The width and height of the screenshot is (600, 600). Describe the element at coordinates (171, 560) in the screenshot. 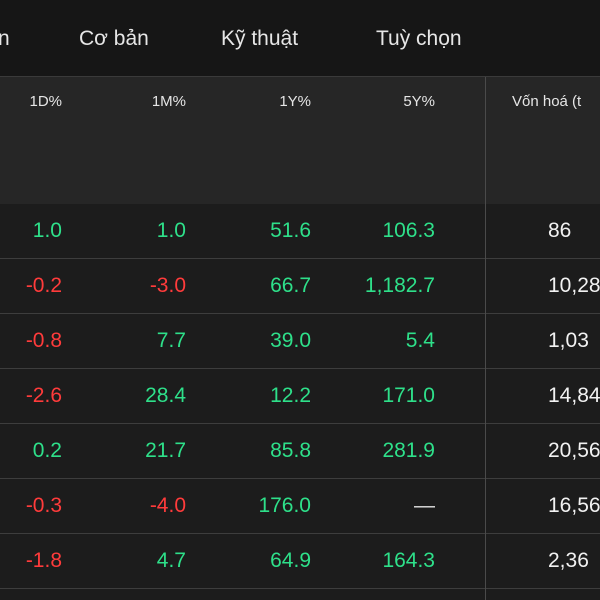

I see `cell-1m: 4.7` at that location.